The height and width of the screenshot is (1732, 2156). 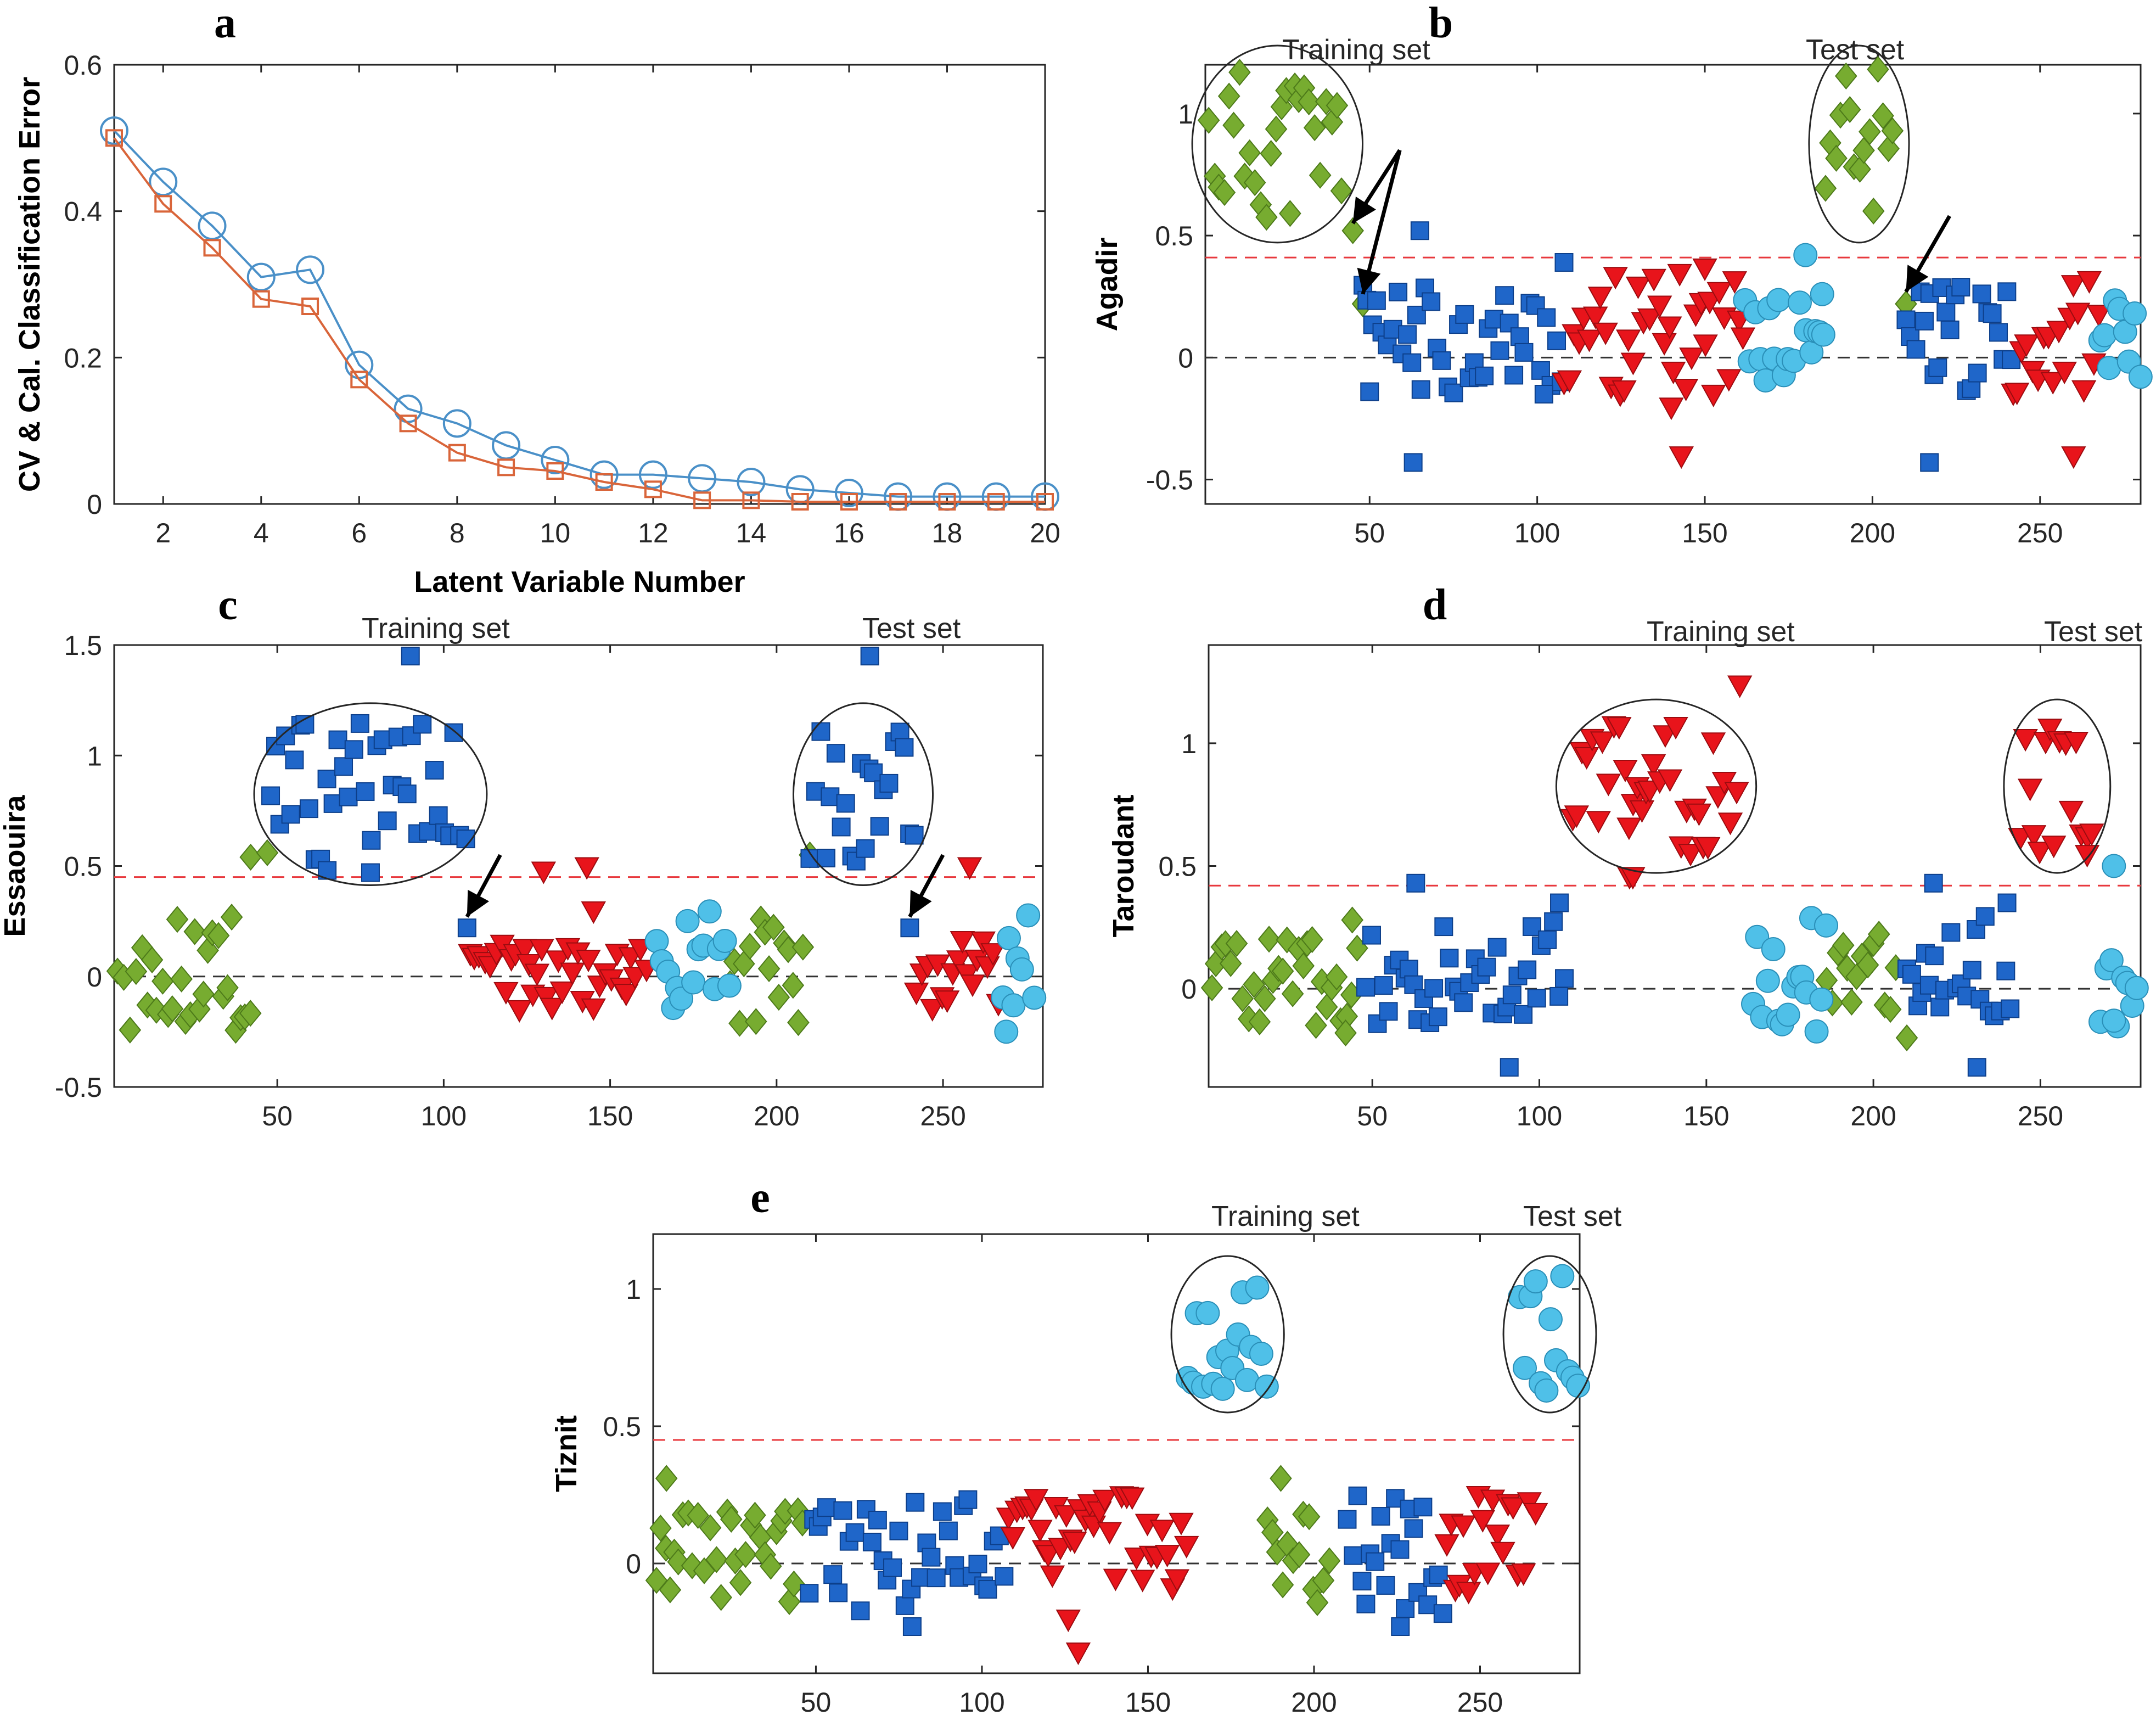 What do you see at coordinates (1917, 278) in the screenshot?
I see `arrow-head` at bounding box center [1917, 278].